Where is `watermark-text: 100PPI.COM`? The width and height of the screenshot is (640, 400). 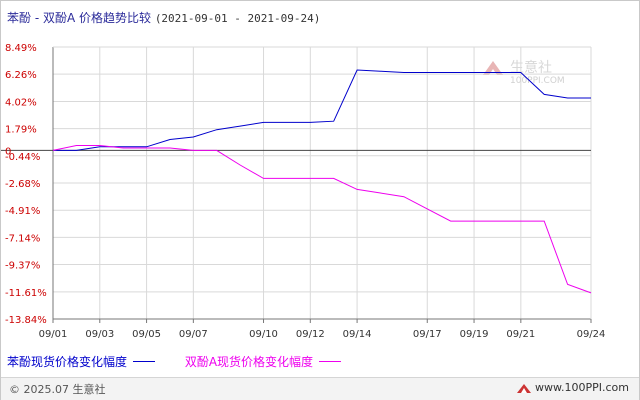 watermark-text: 100PPI.COM is located at coordinates (537, 81).